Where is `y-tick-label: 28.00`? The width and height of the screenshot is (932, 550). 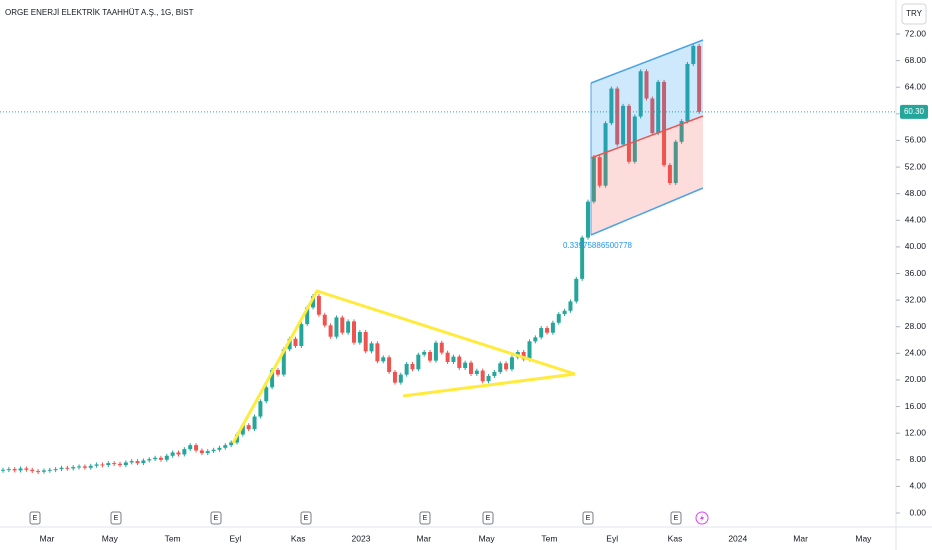 y-tick-label: 28.00 is located at coordinates (916, 326).